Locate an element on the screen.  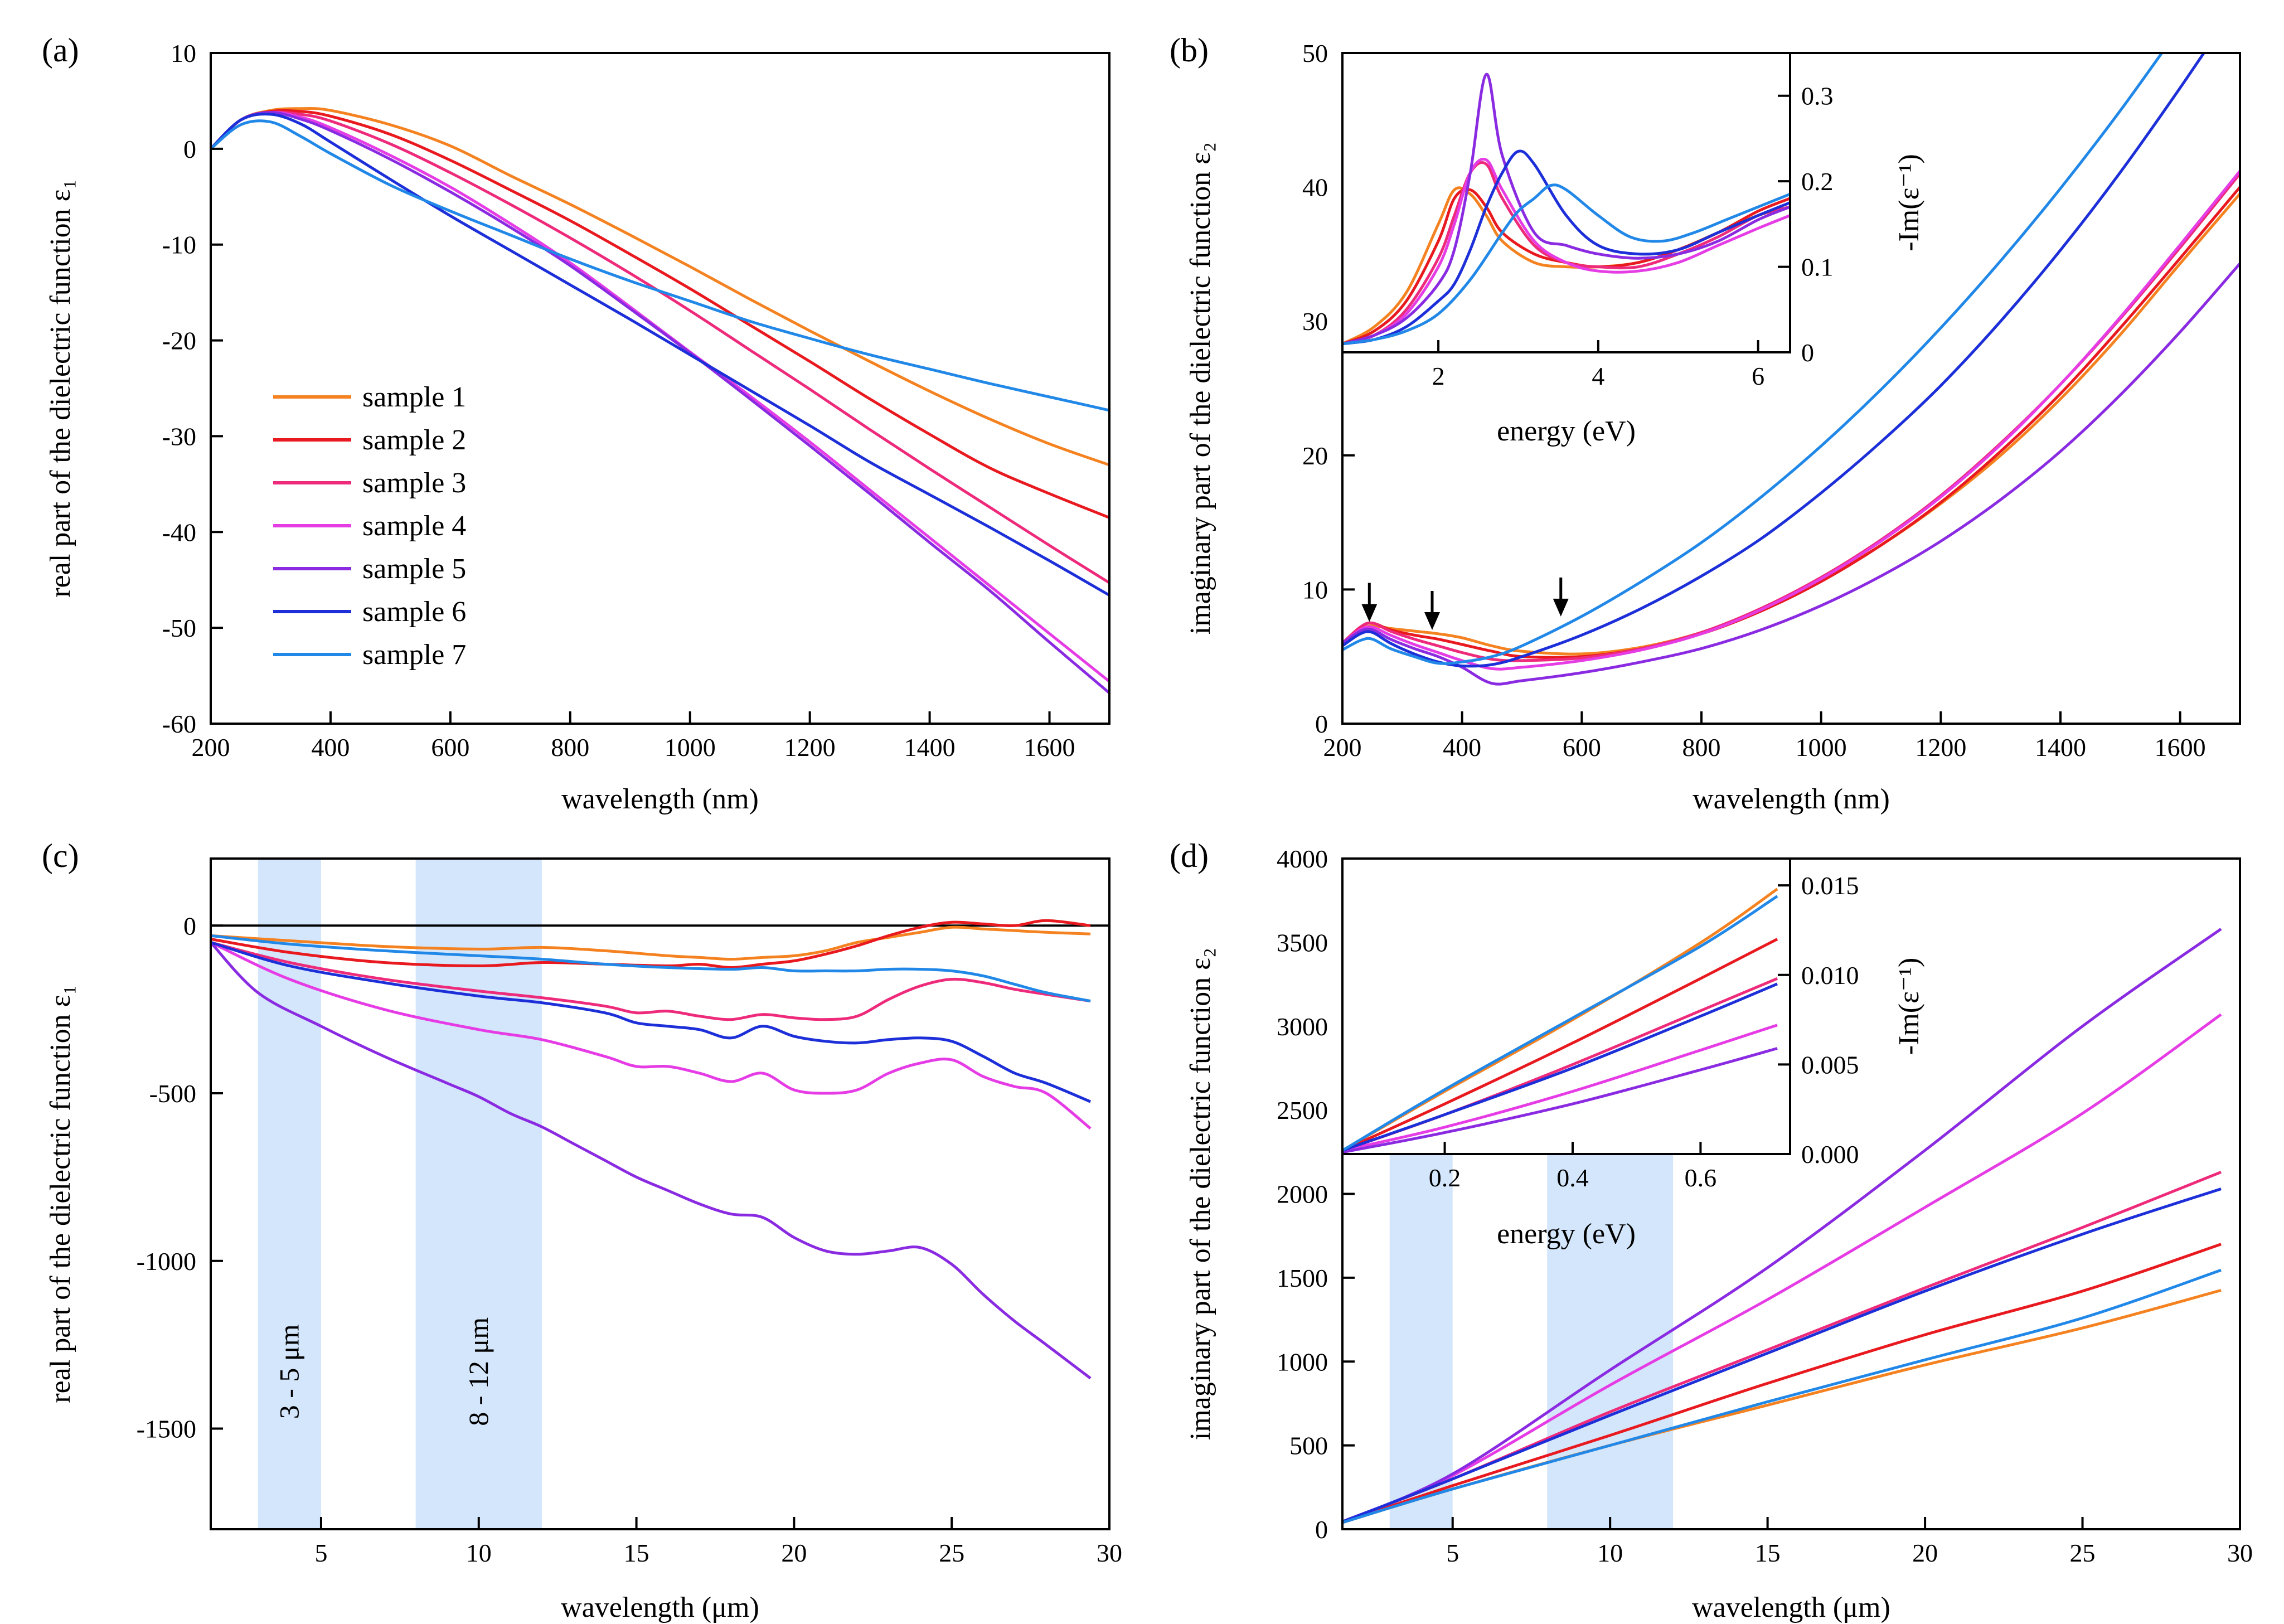
y-tick-label: 3500 is located at coordinates (1303, 942).